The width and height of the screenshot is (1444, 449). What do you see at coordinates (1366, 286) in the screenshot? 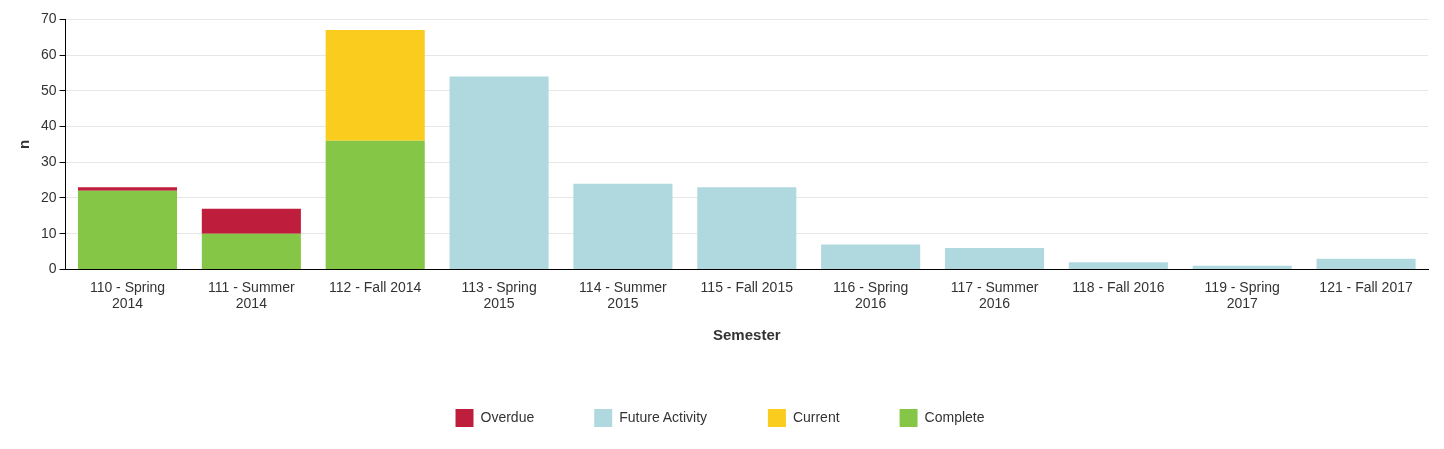
I see `x-tick-label: 121 - Fall 2017` at bounding box center [1366, 286].